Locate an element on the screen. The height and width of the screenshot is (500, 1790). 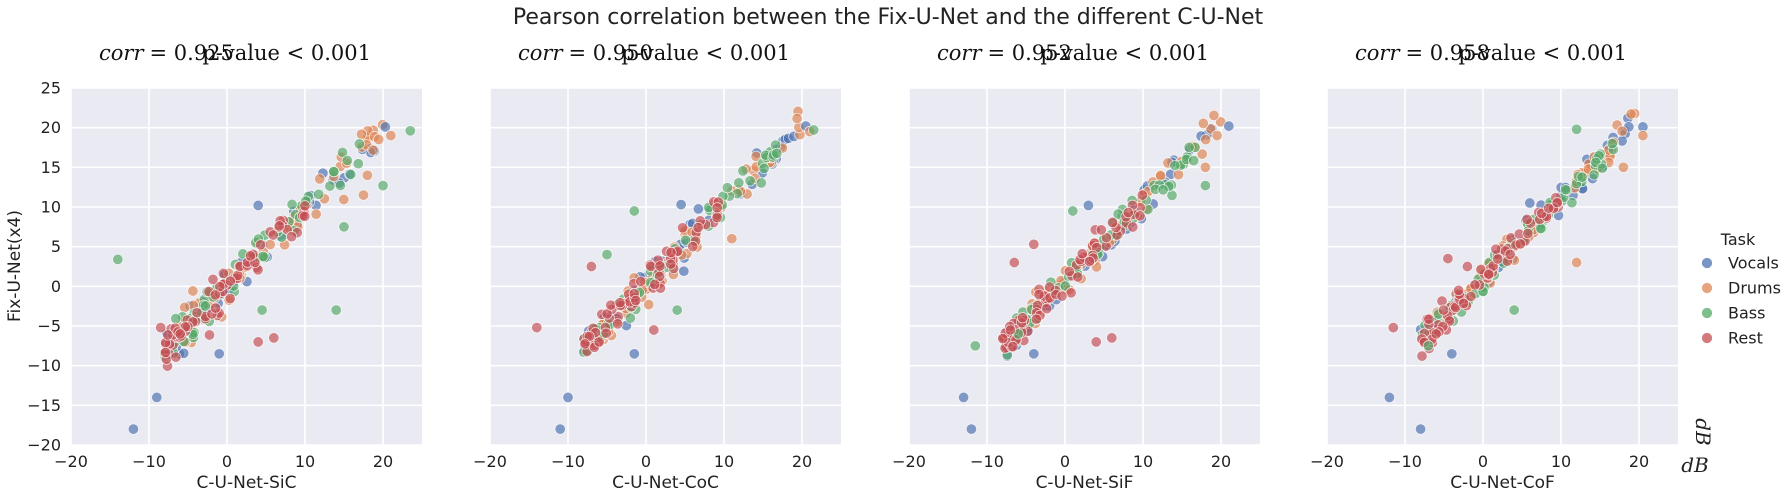
y-tick-label: 25 is located at coordinates (51, 88).